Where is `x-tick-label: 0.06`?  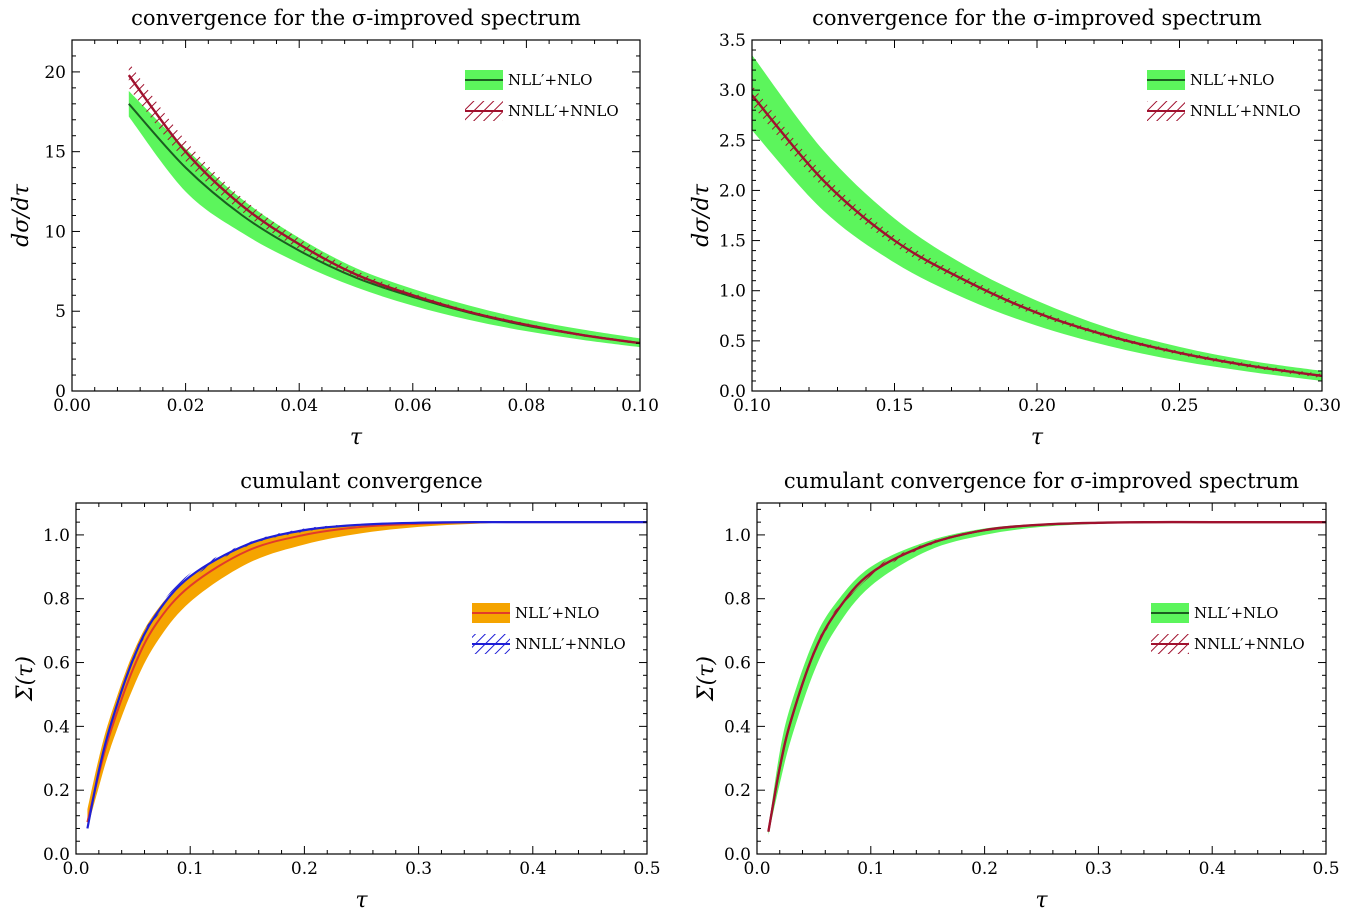
x-tick-label: 0.06 is located at coordinates (413, 406).